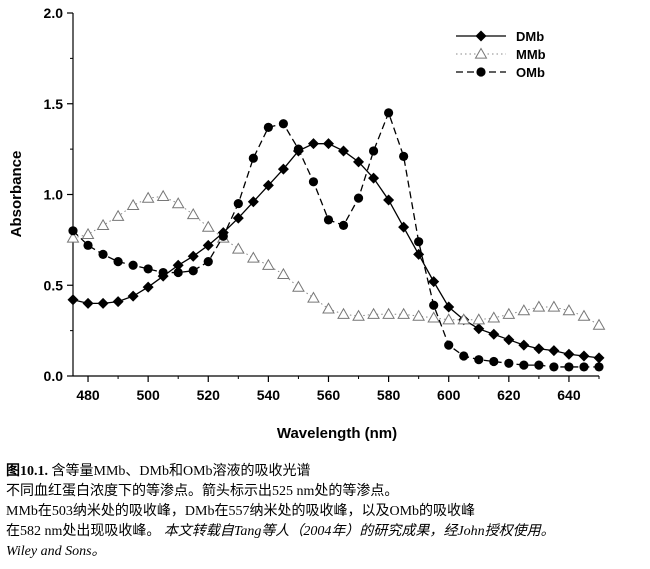  Describe the element at coordinates (326, 472) in the screenshot. I see `caption-line-1: 图10.1. 含等量MMb、DMb和OMb溶液的吸收光谱` at that location.